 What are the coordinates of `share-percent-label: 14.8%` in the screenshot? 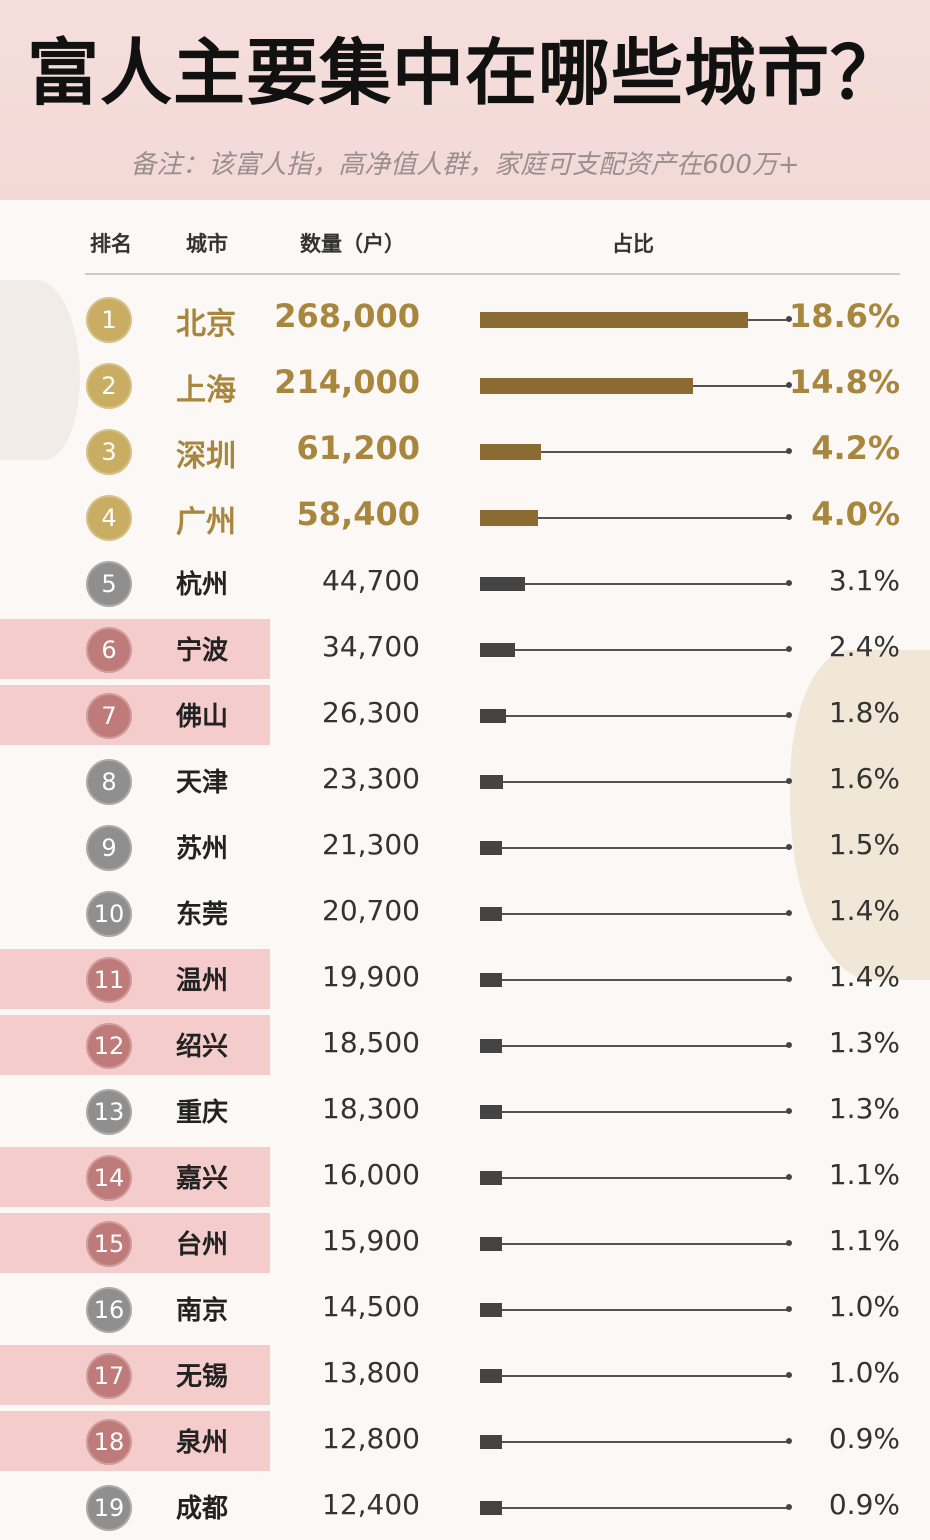 It's located at (844, 382).